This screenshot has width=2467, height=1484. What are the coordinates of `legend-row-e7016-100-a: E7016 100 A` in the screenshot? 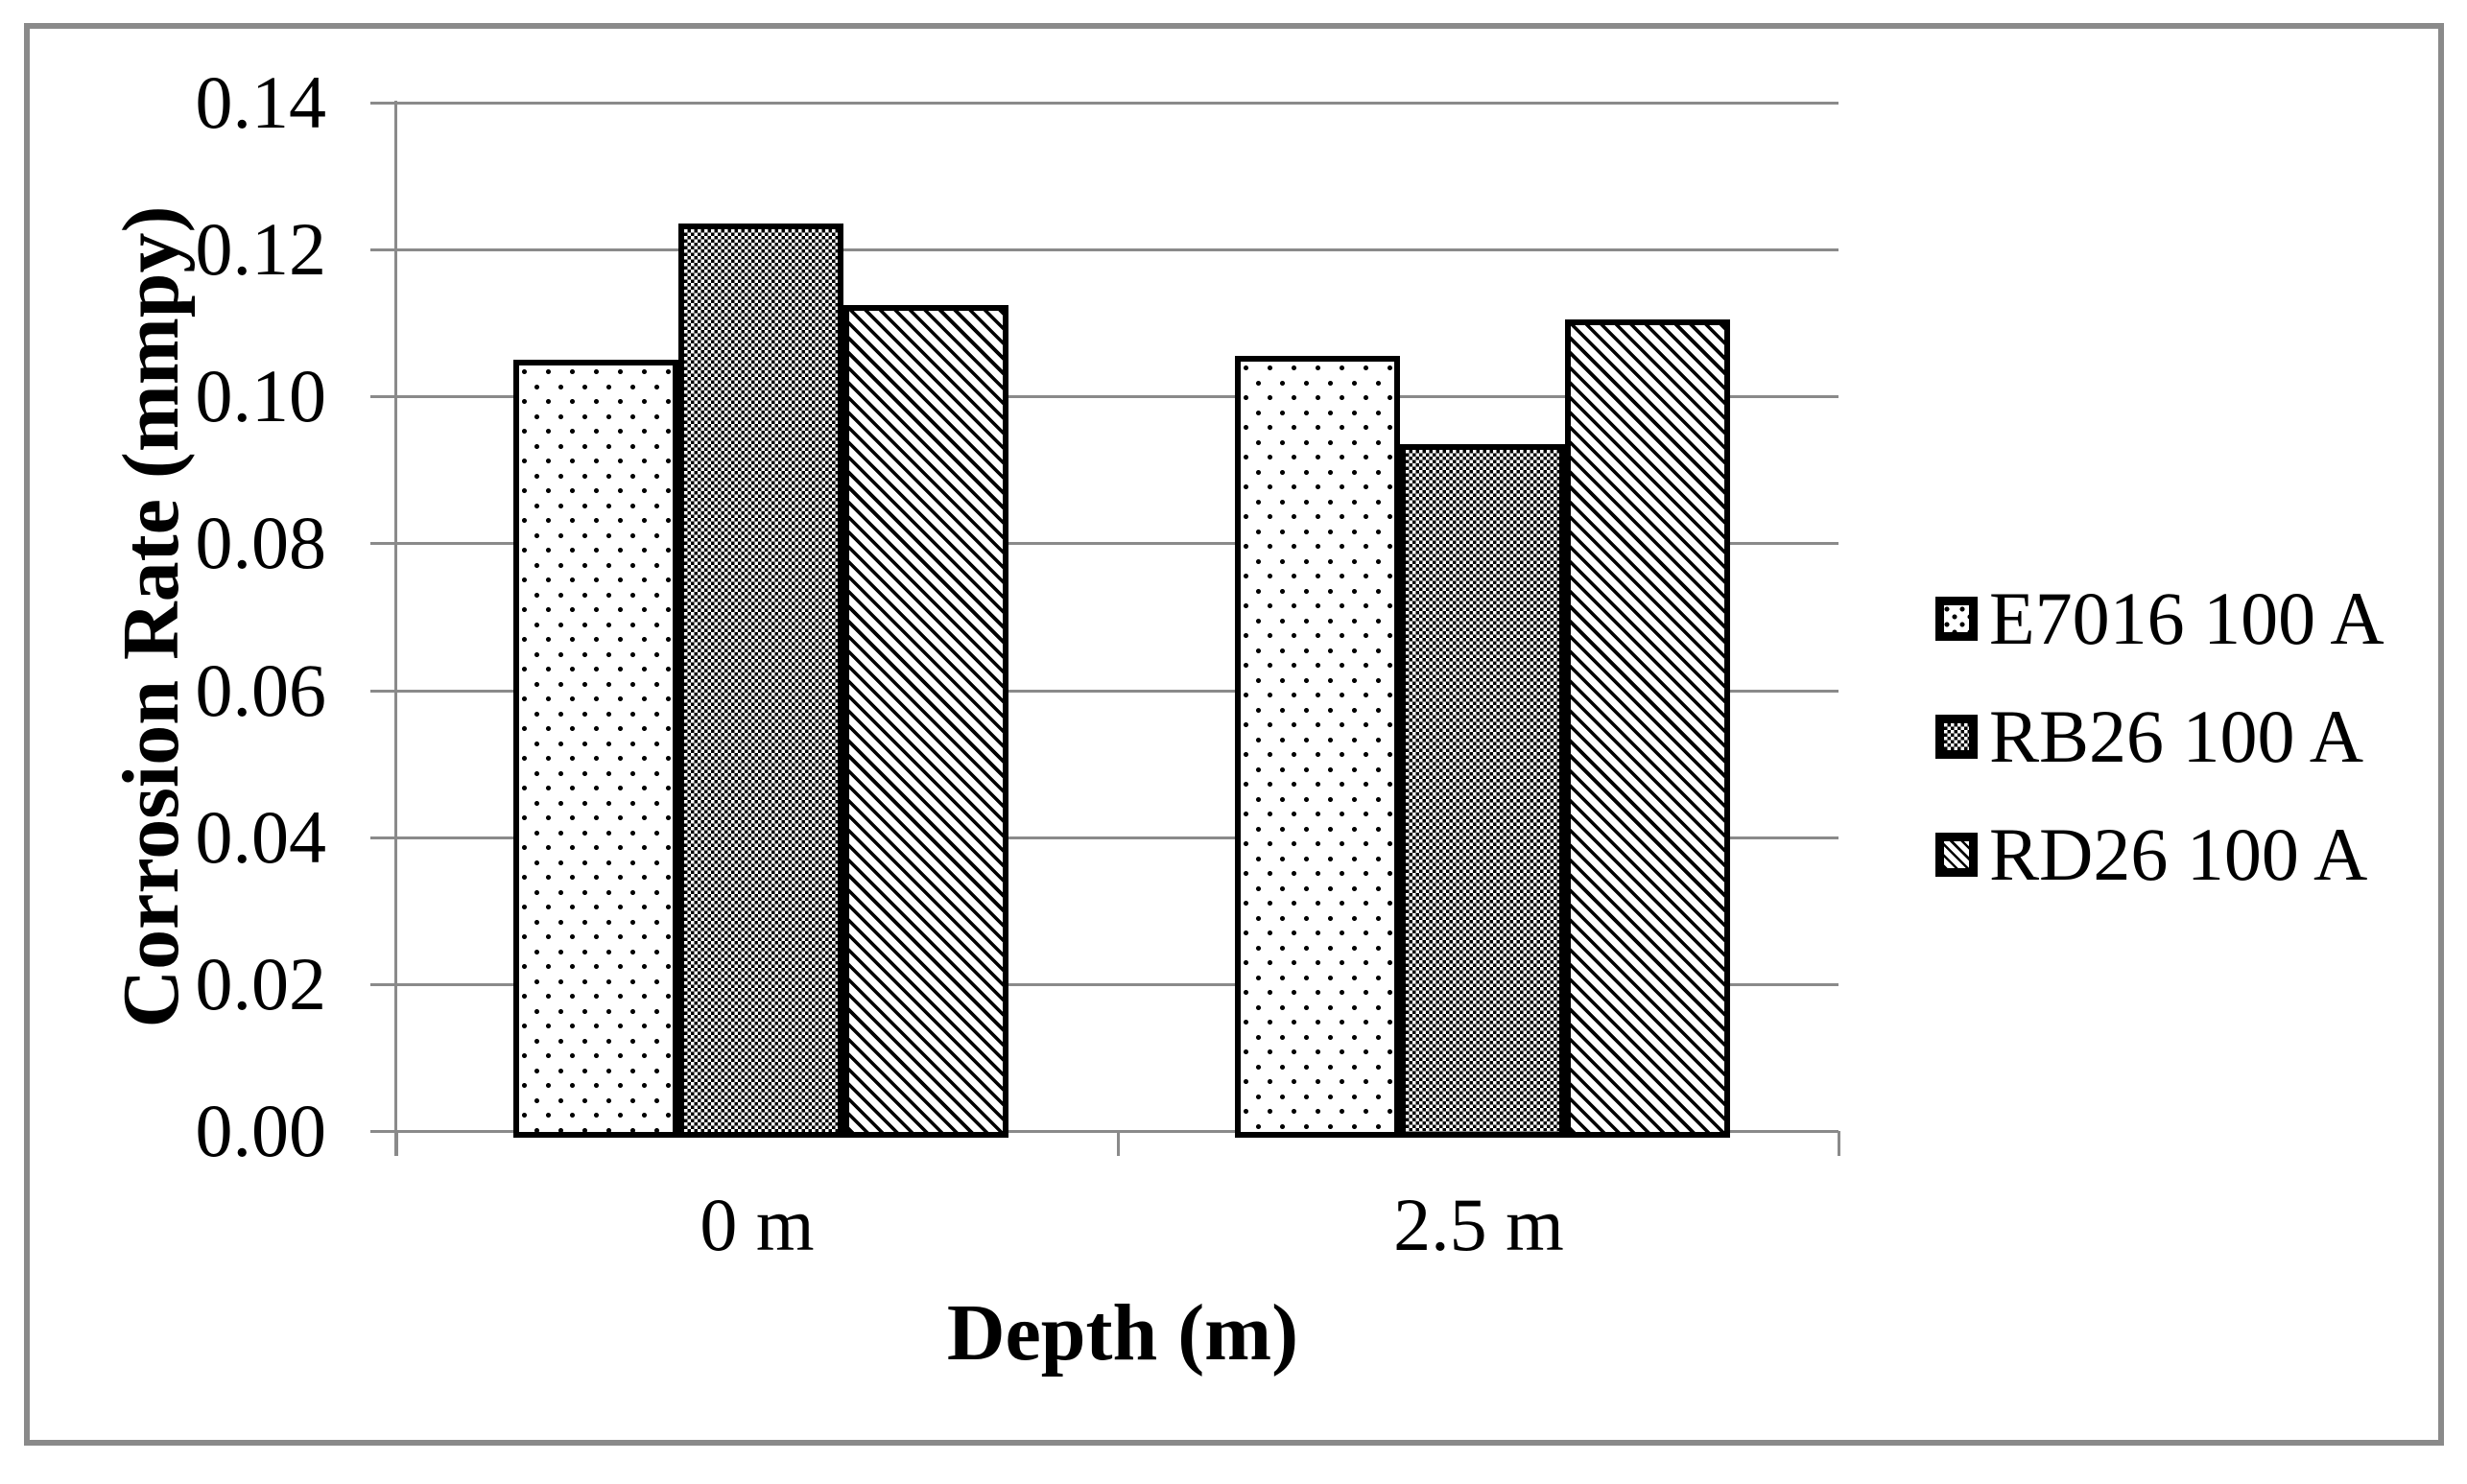 It's located at (2159, 619).